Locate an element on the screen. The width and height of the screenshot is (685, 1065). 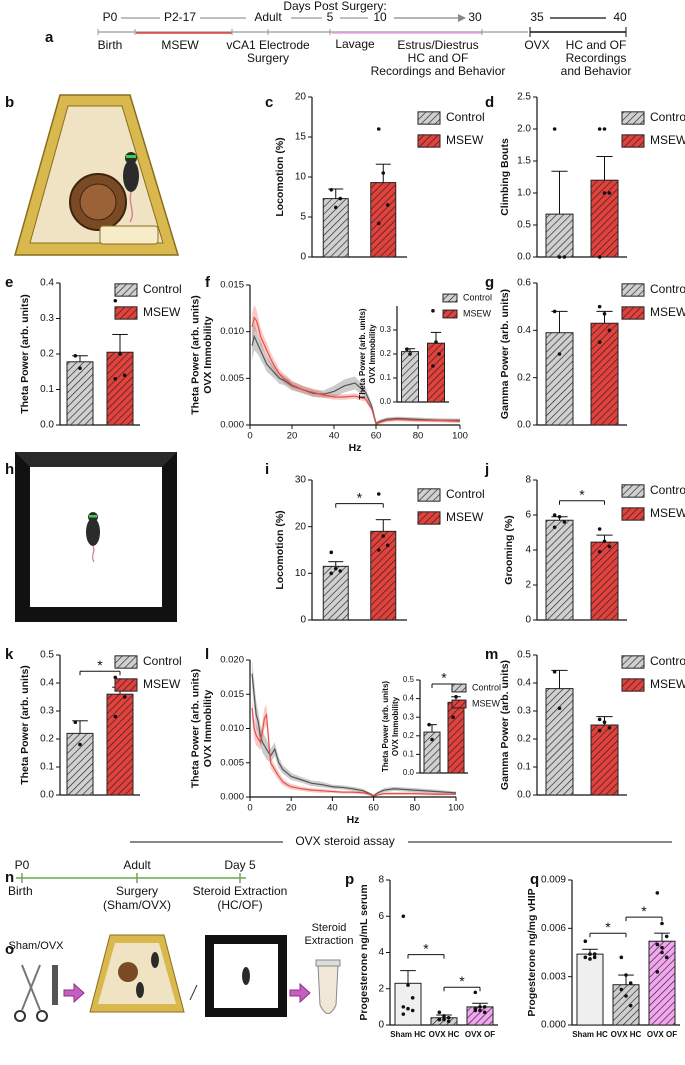
y-tick-label: 0.1 is located at coordinates (409, 754).